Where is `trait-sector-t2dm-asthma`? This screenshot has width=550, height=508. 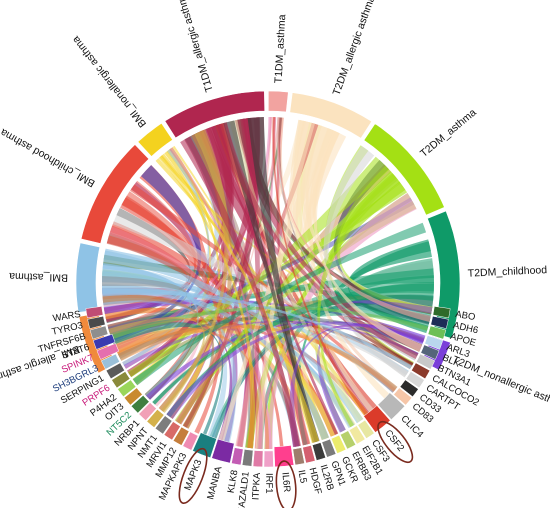
trait-sector-t2dm-asthma is located at coordinates (404, 169).